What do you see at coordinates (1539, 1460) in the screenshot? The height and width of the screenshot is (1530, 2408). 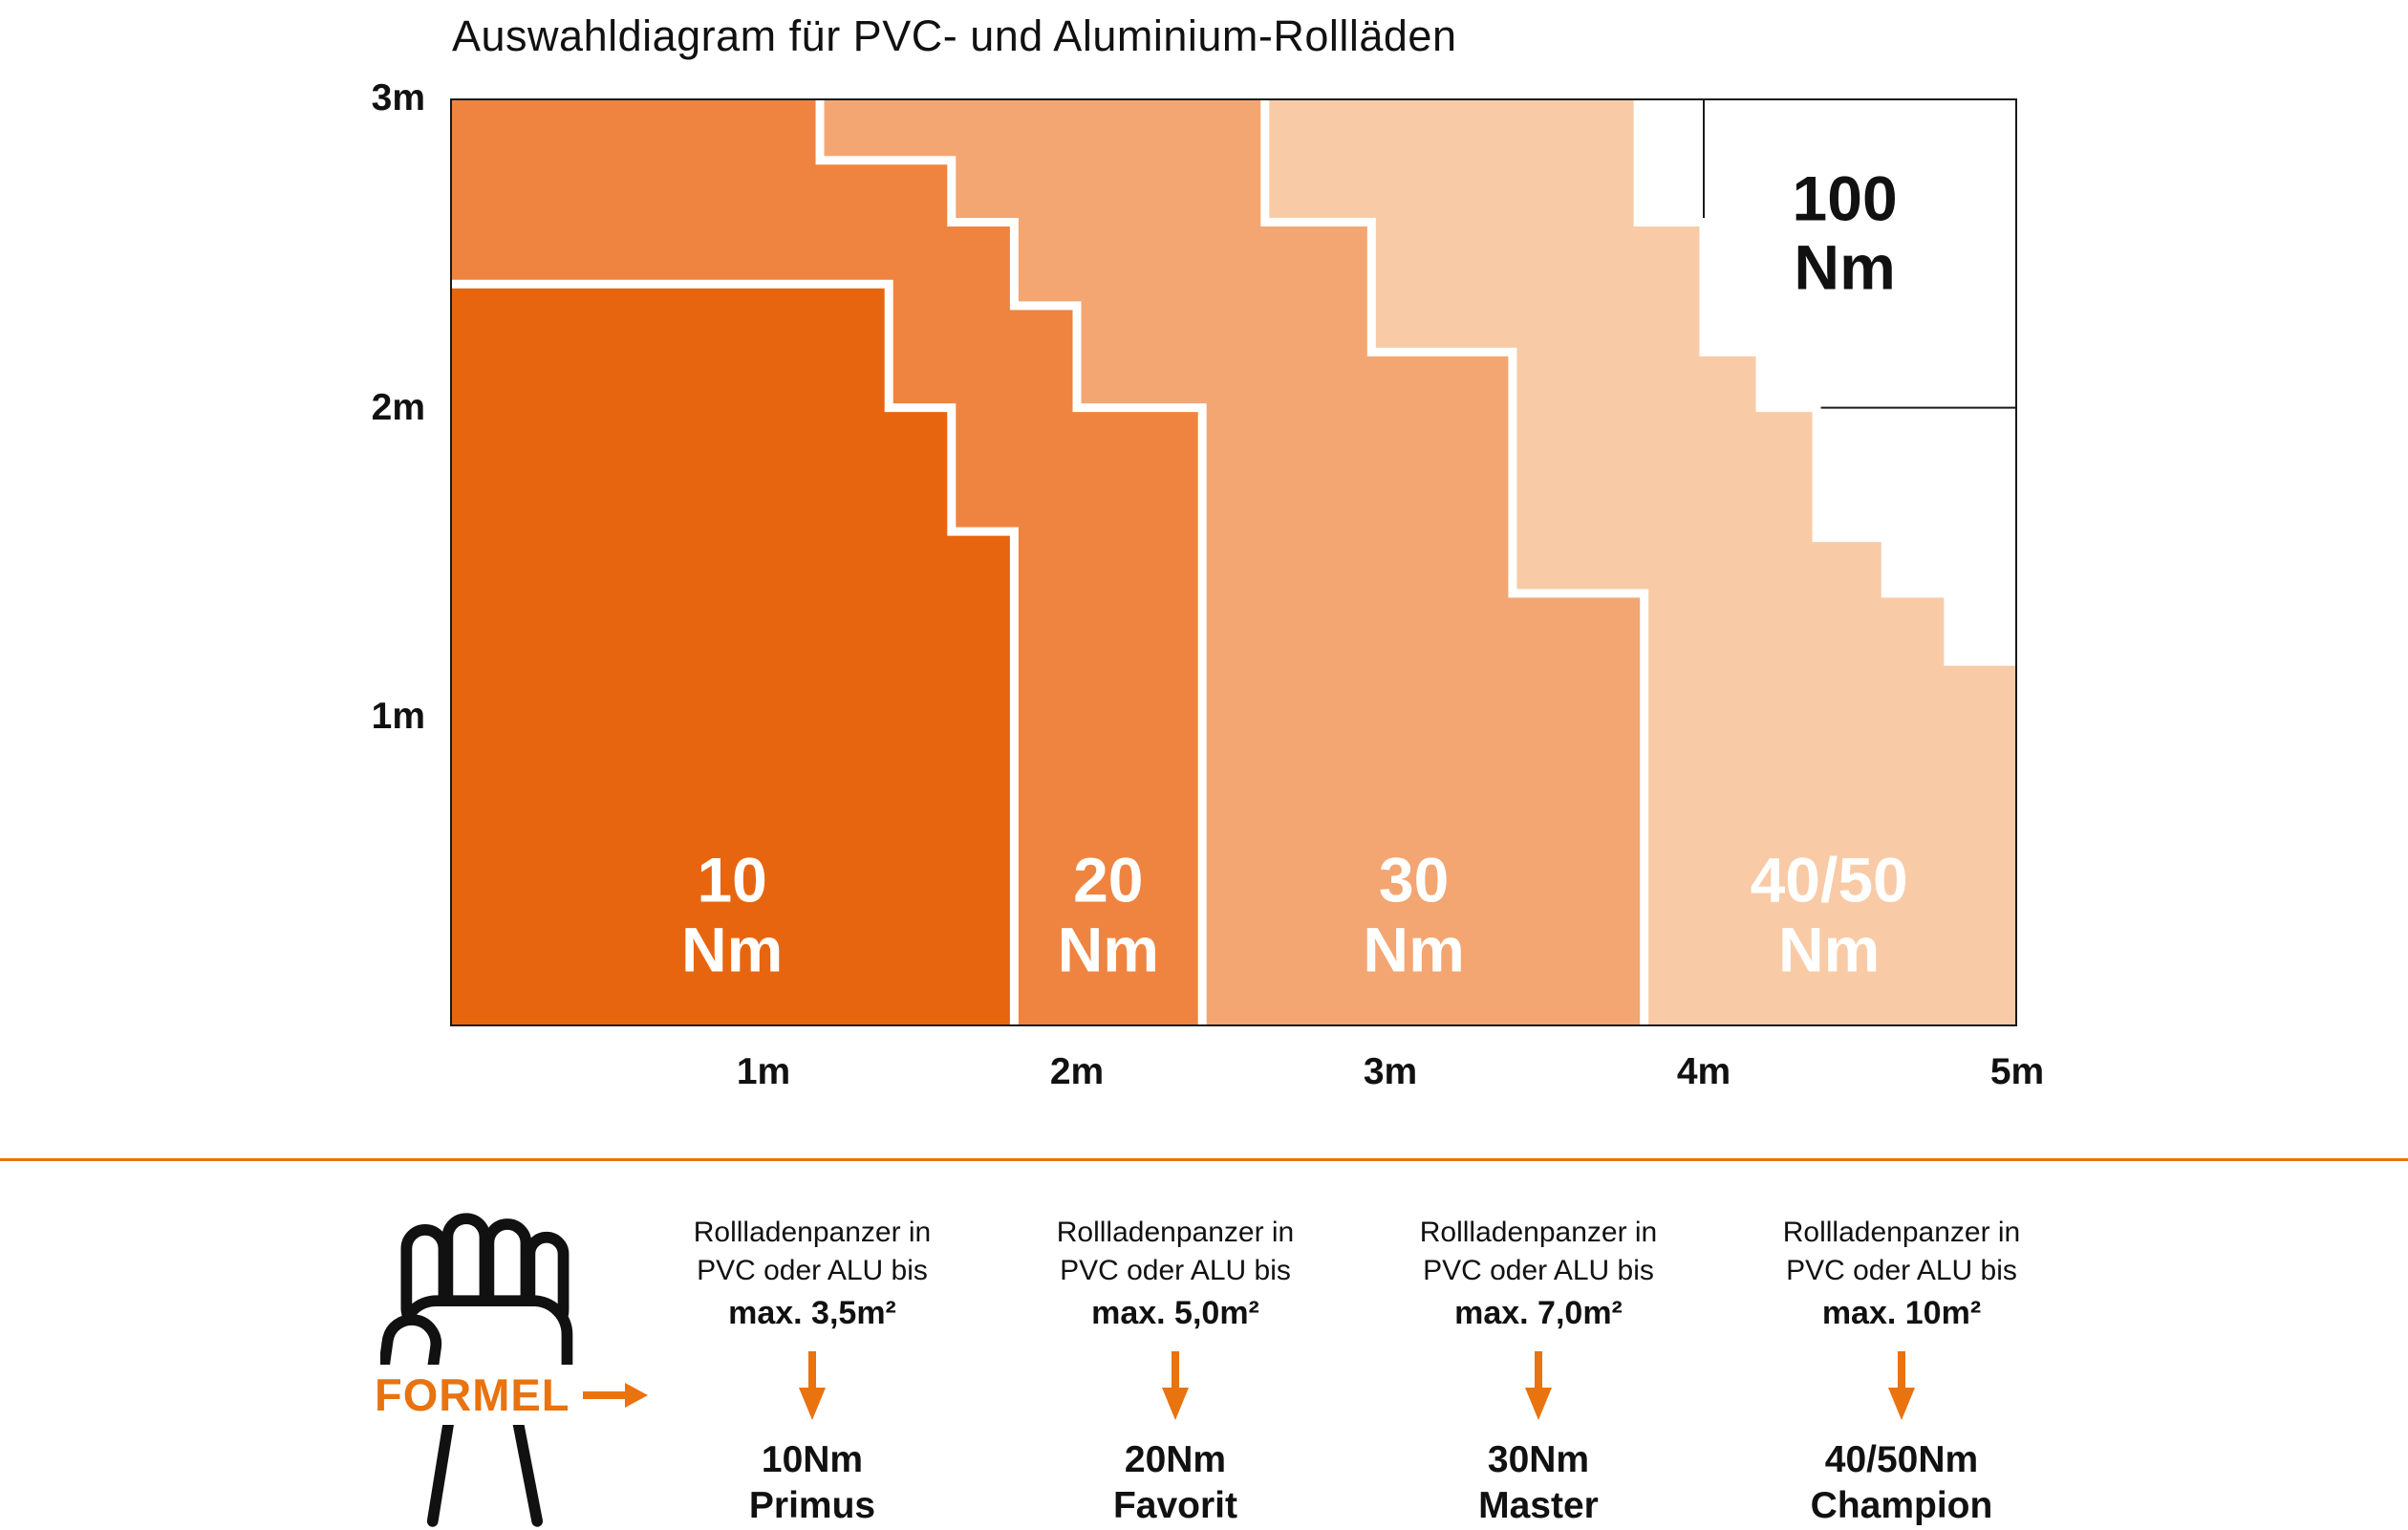 I see `motor-torque: 30Nm` at bounding box center [1539, 1460].